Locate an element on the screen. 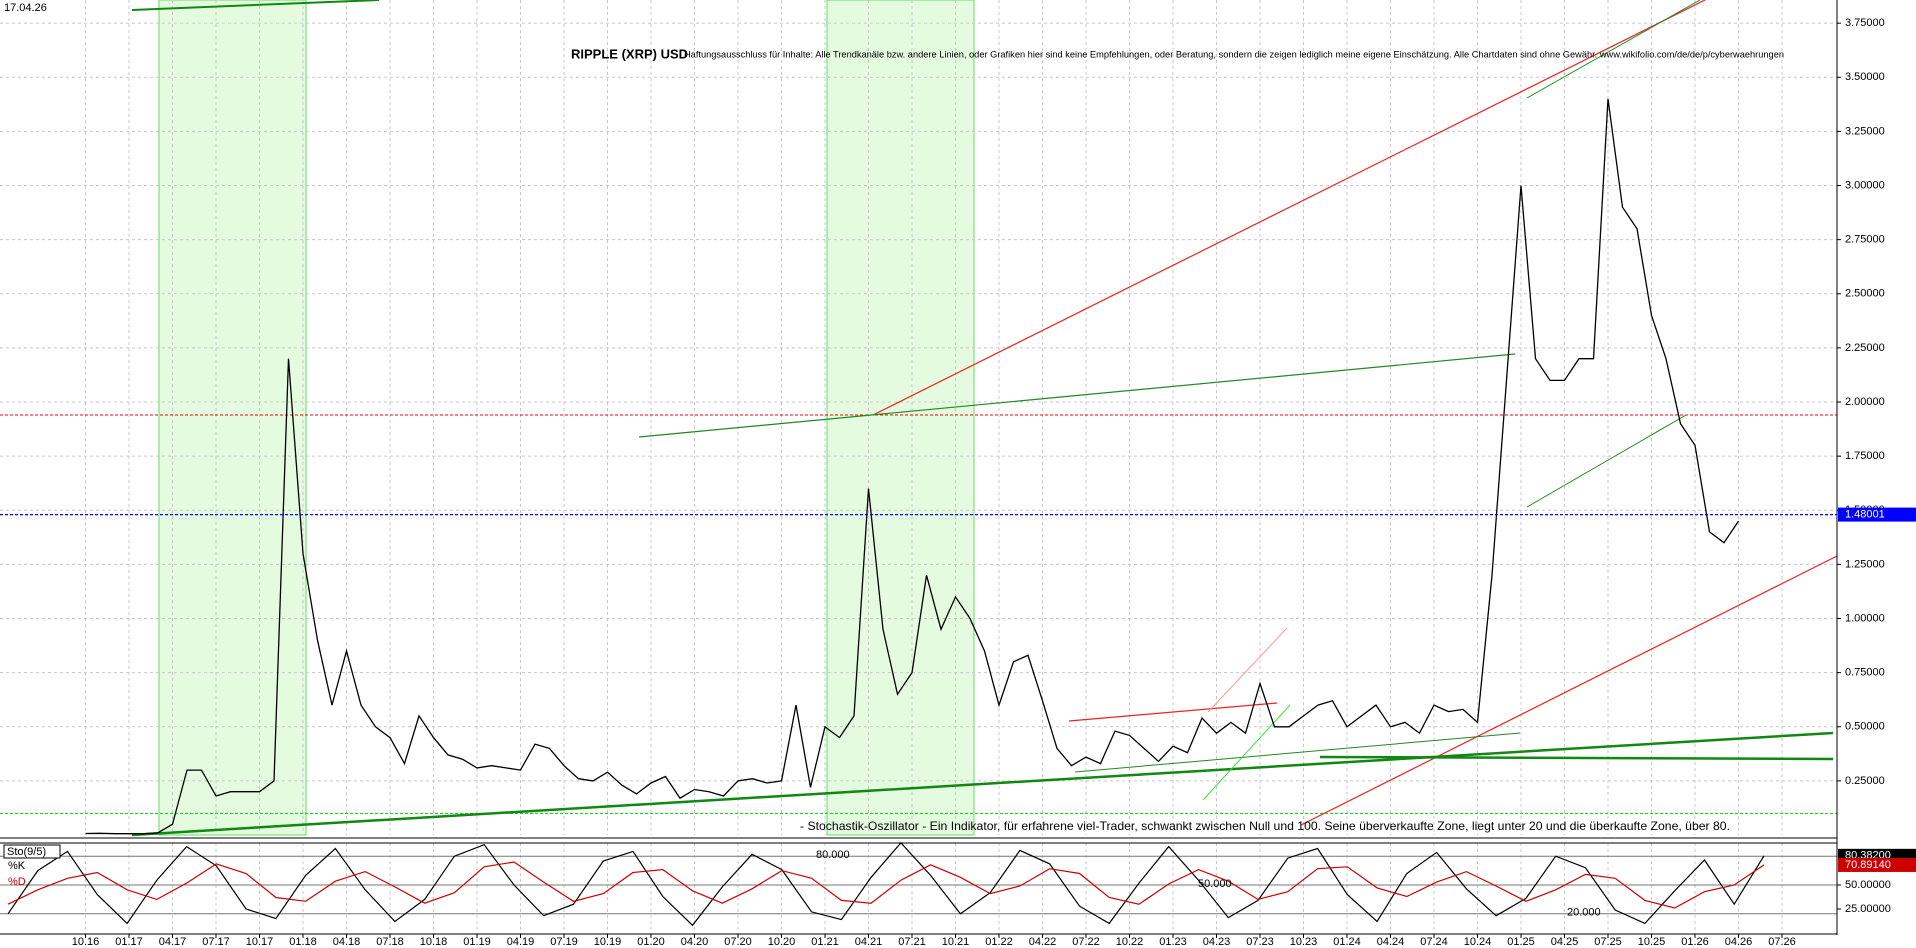  x-tick-label: 07.21 is located at coordinates (912, 942).